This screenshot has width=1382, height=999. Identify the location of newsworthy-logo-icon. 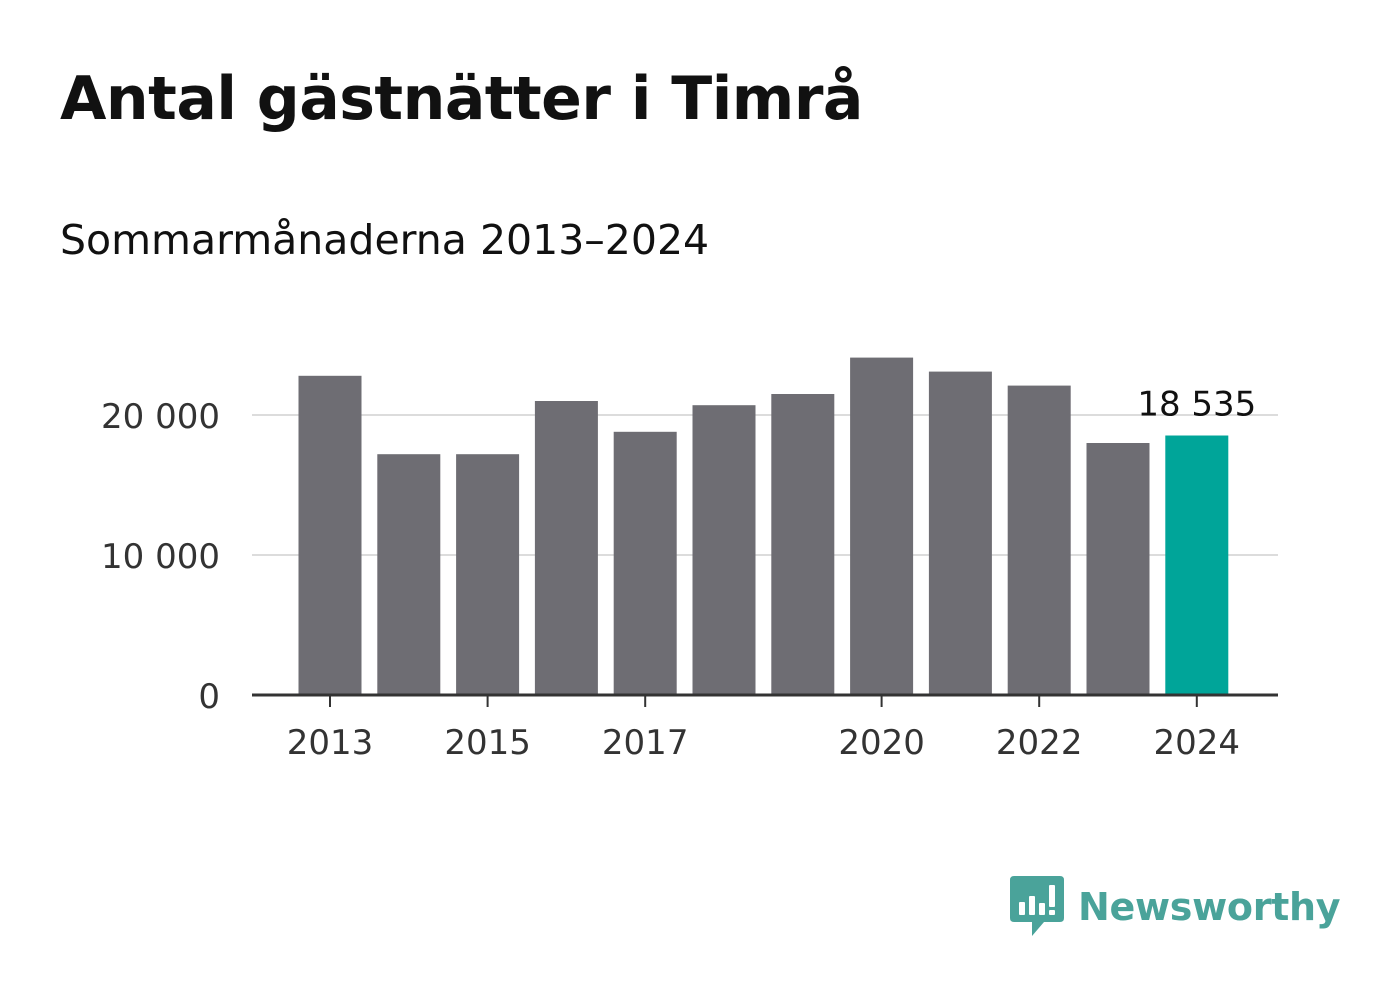
(1037, 906).